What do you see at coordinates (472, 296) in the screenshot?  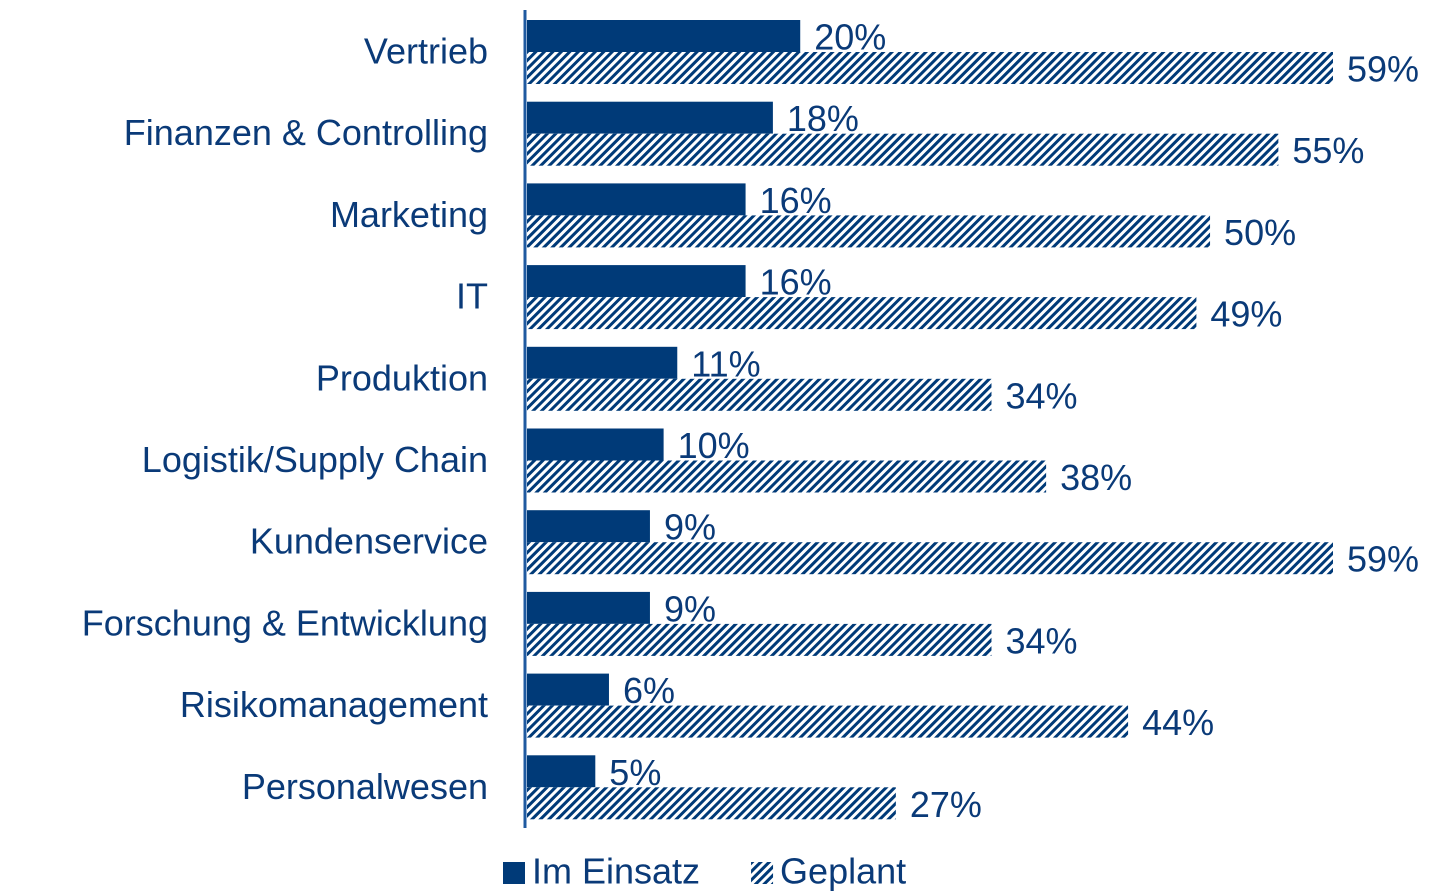 I see `category-label: IT` at bounding box center [472, 296].